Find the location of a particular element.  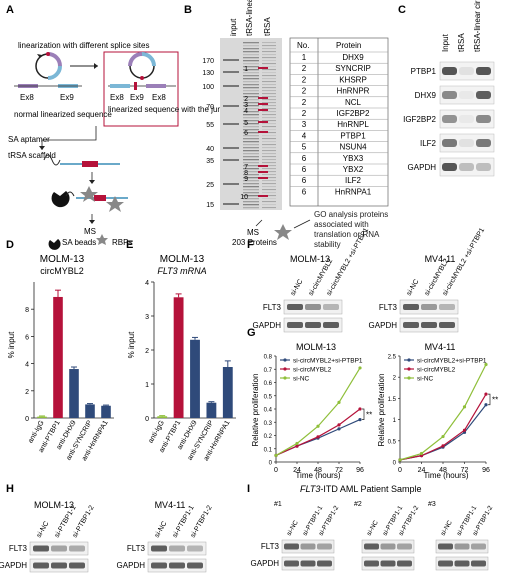

panel-h-right-title: MV4-11 is located at coordinates (170, 505).